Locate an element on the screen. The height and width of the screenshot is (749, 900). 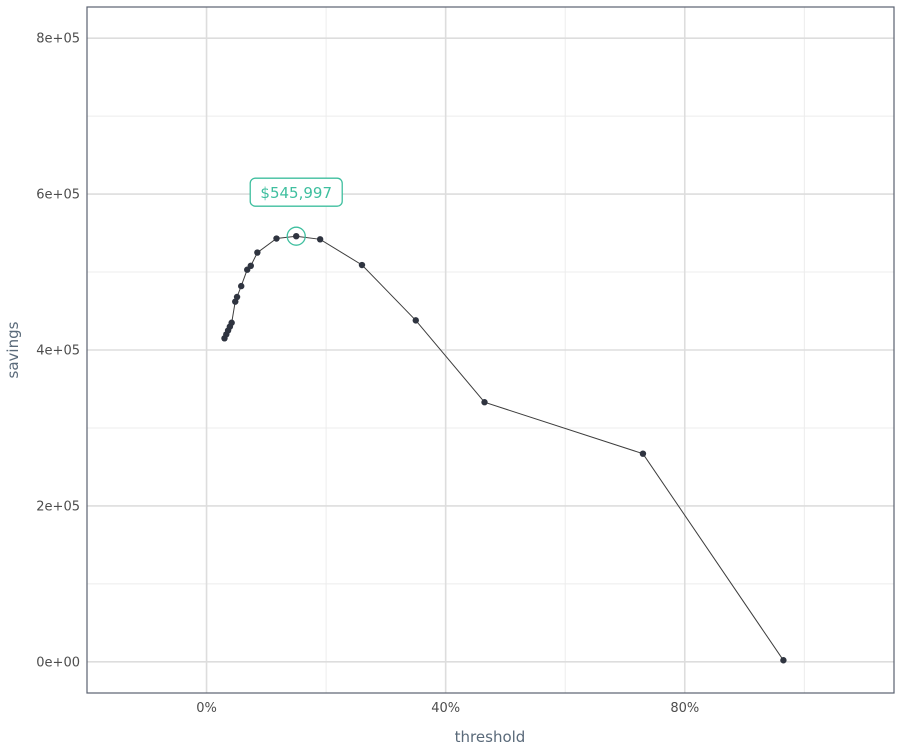
y-tick-label: 6e+05 is located at coordinates (58, 195).